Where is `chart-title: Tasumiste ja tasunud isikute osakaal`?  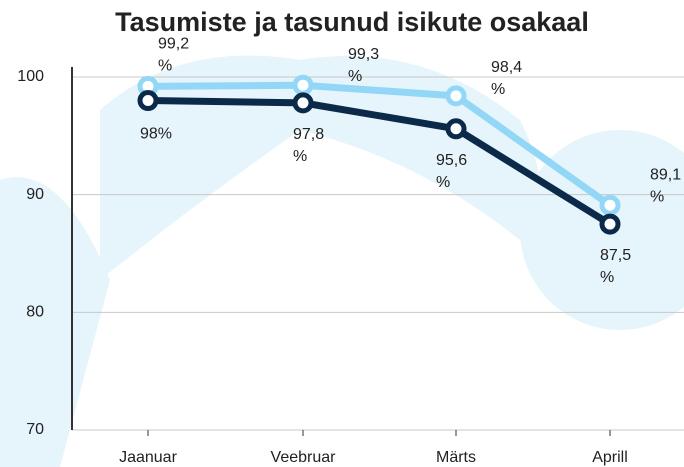 chart-title: Tasumiste ja tasunud isikute osakaal is located at coordinates (352, 22).